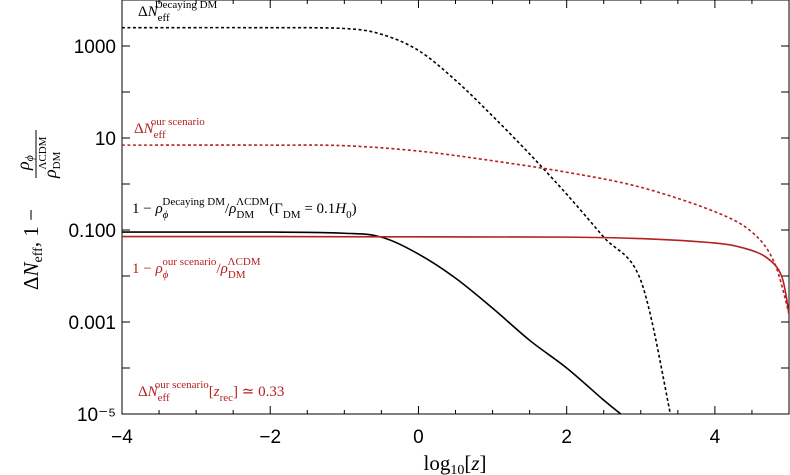  I want to click on x-tick-label: 4, so click(715, 437).